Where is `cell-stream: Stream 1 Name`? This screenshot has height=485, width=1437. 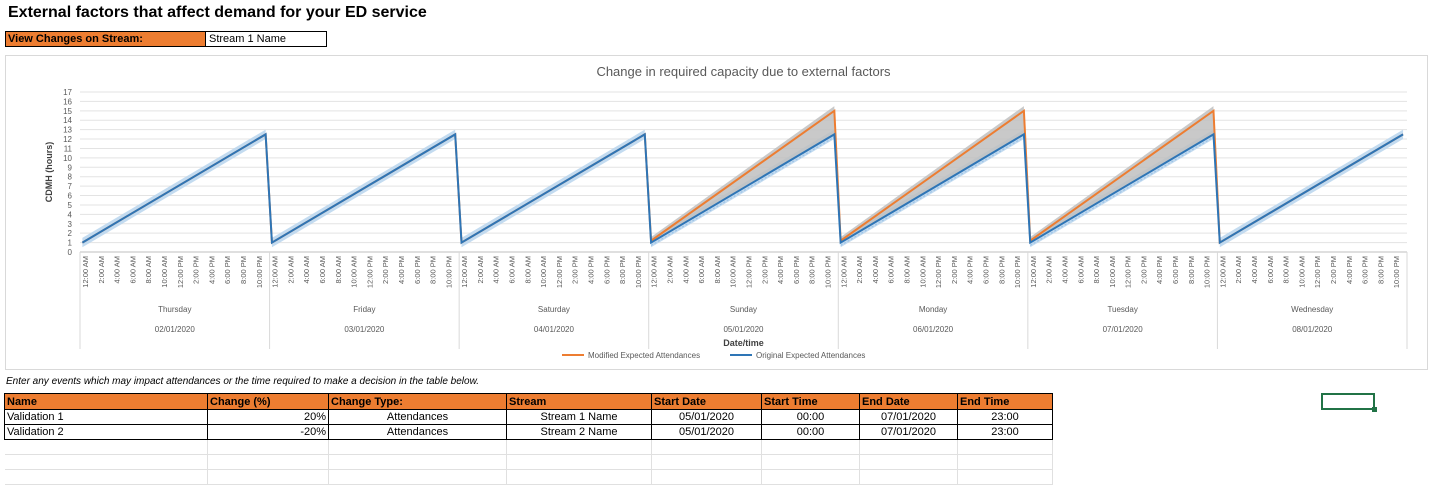 cell-stream: Stream 1 Name is located at coordinates (579, 417).